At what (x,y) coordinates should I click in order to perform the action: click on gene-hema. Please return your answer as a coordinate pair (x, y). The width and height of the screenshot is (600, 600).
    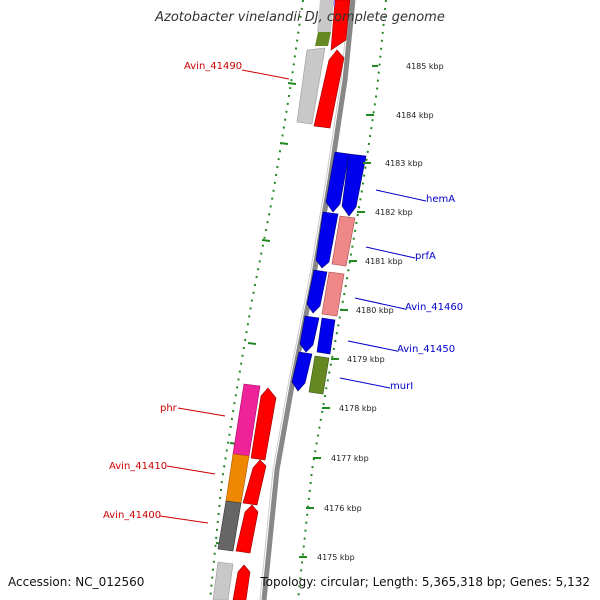
    Looking at the image, I should click on (354, 185).